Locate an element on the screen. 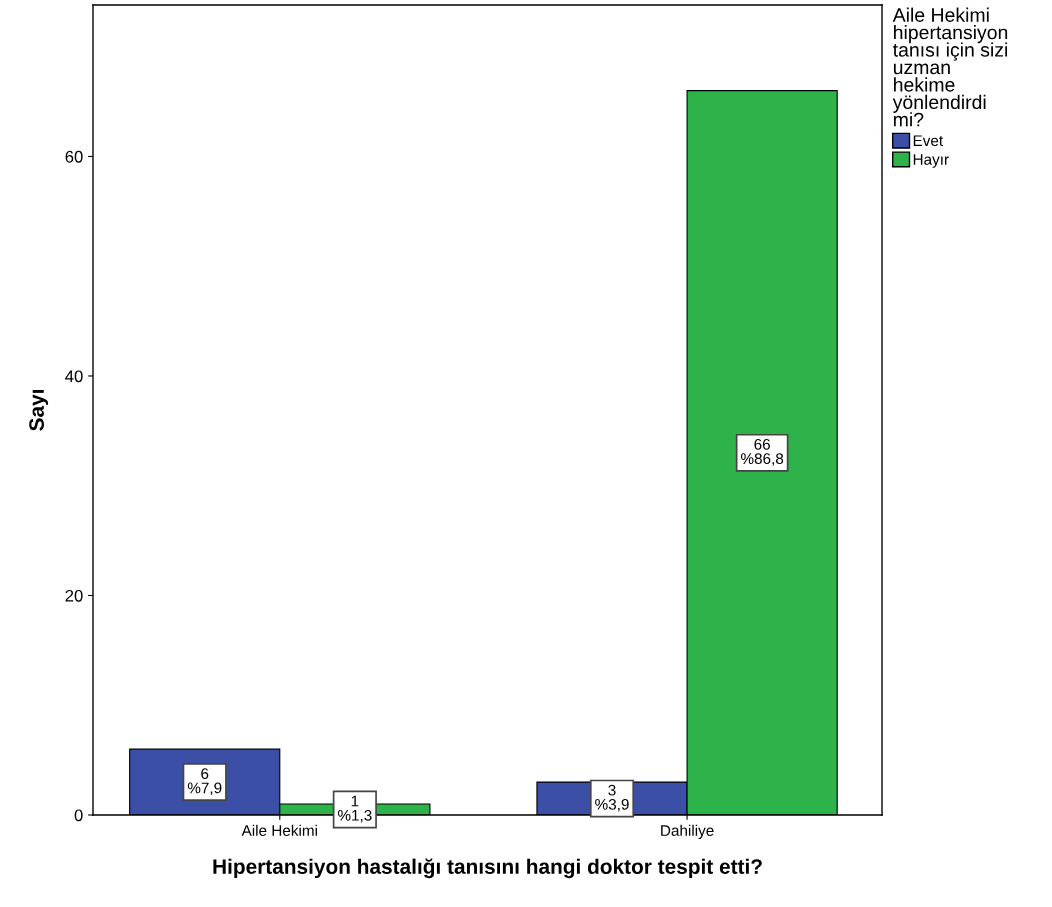  legend-label: Evet is located at coordinates (928, 141).